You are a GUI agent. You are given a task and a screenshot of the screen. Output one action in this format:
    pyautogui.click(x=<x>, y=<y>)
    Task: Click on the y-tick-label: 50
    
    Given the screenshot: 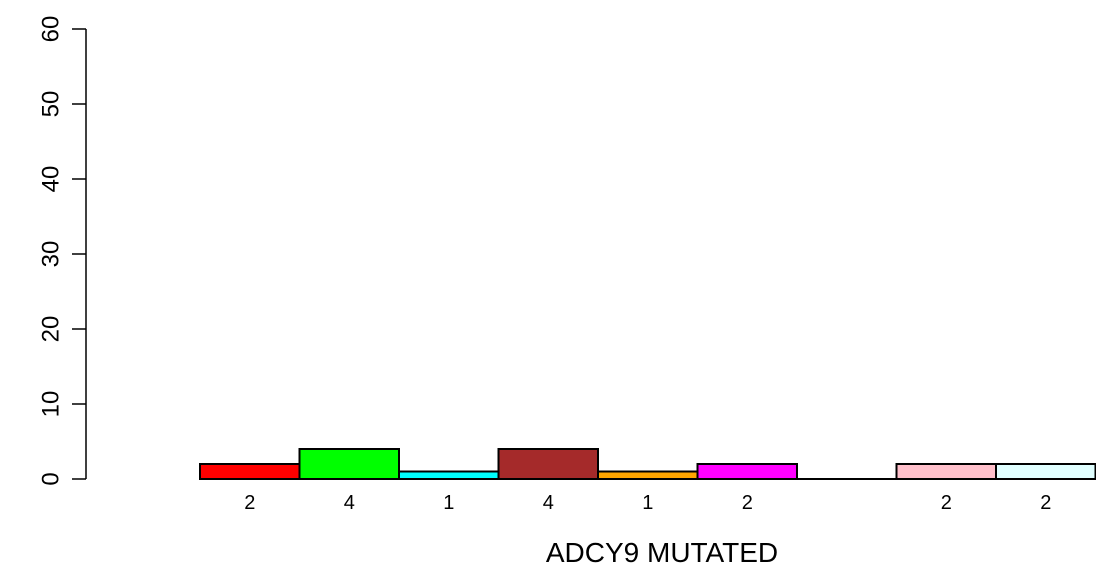 What is the action you would take?
    pyautogui.click(x=50, y=104)
    